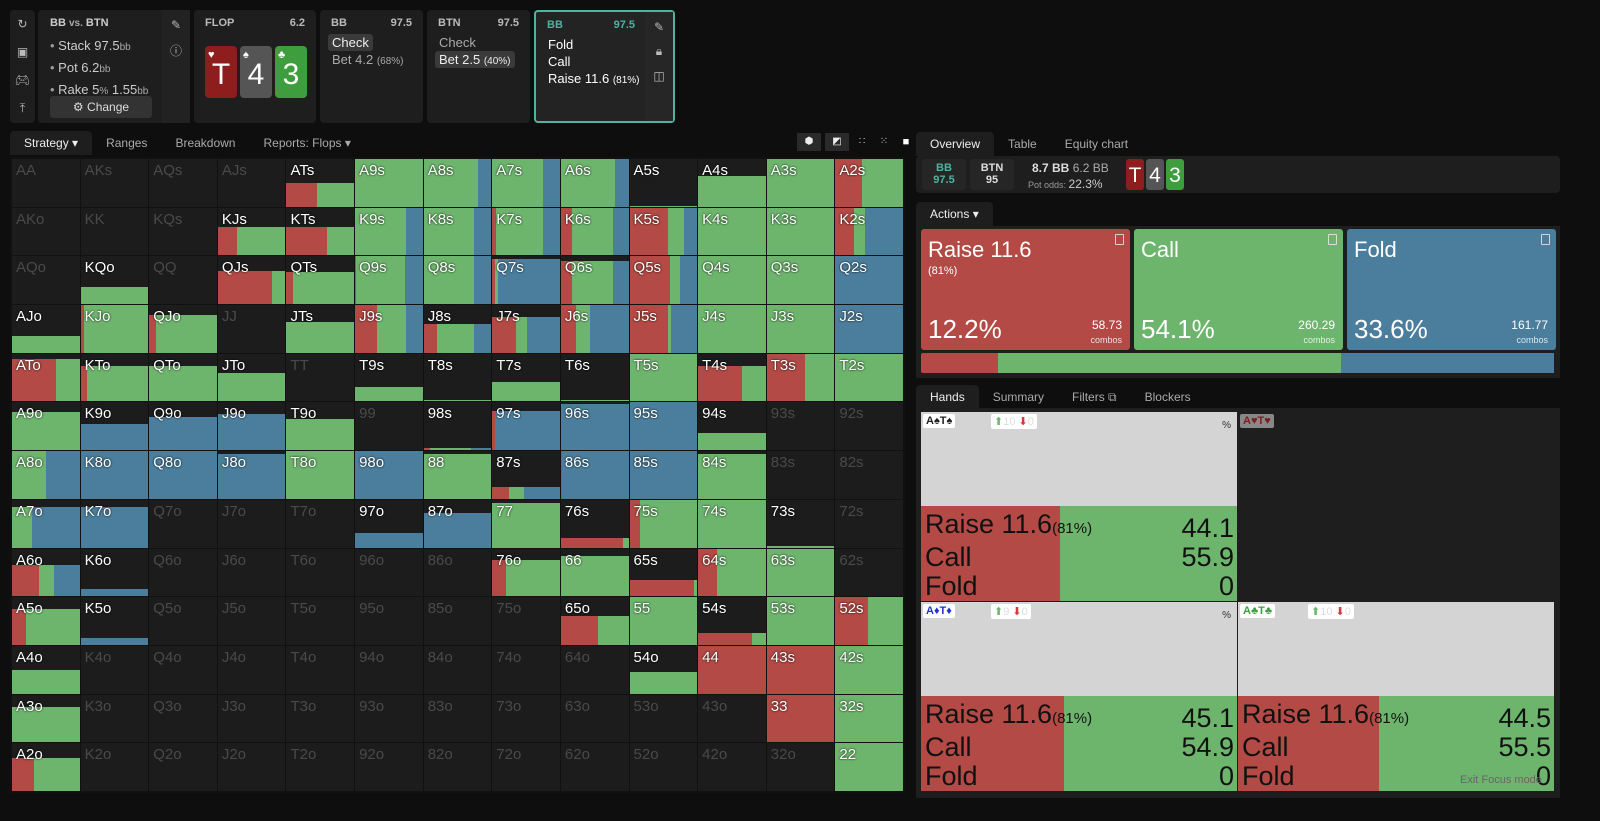  What do you see at coordinates (46, 426) in the screenshot?
I see `hand-cell: A9o` at bounding box center [46, 426].